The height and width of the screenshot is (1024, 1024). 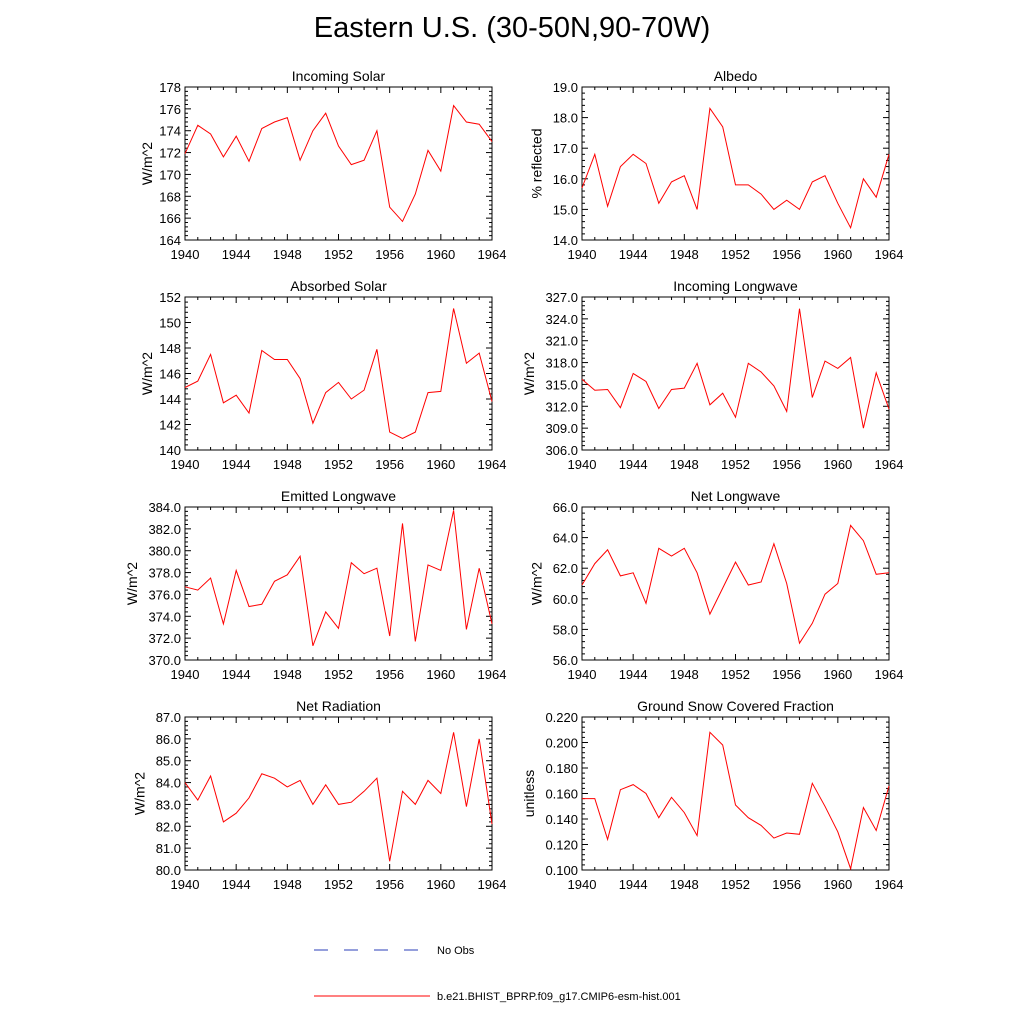 I want to click on y-tick-label: 66.0, so click(x=565, y=507).